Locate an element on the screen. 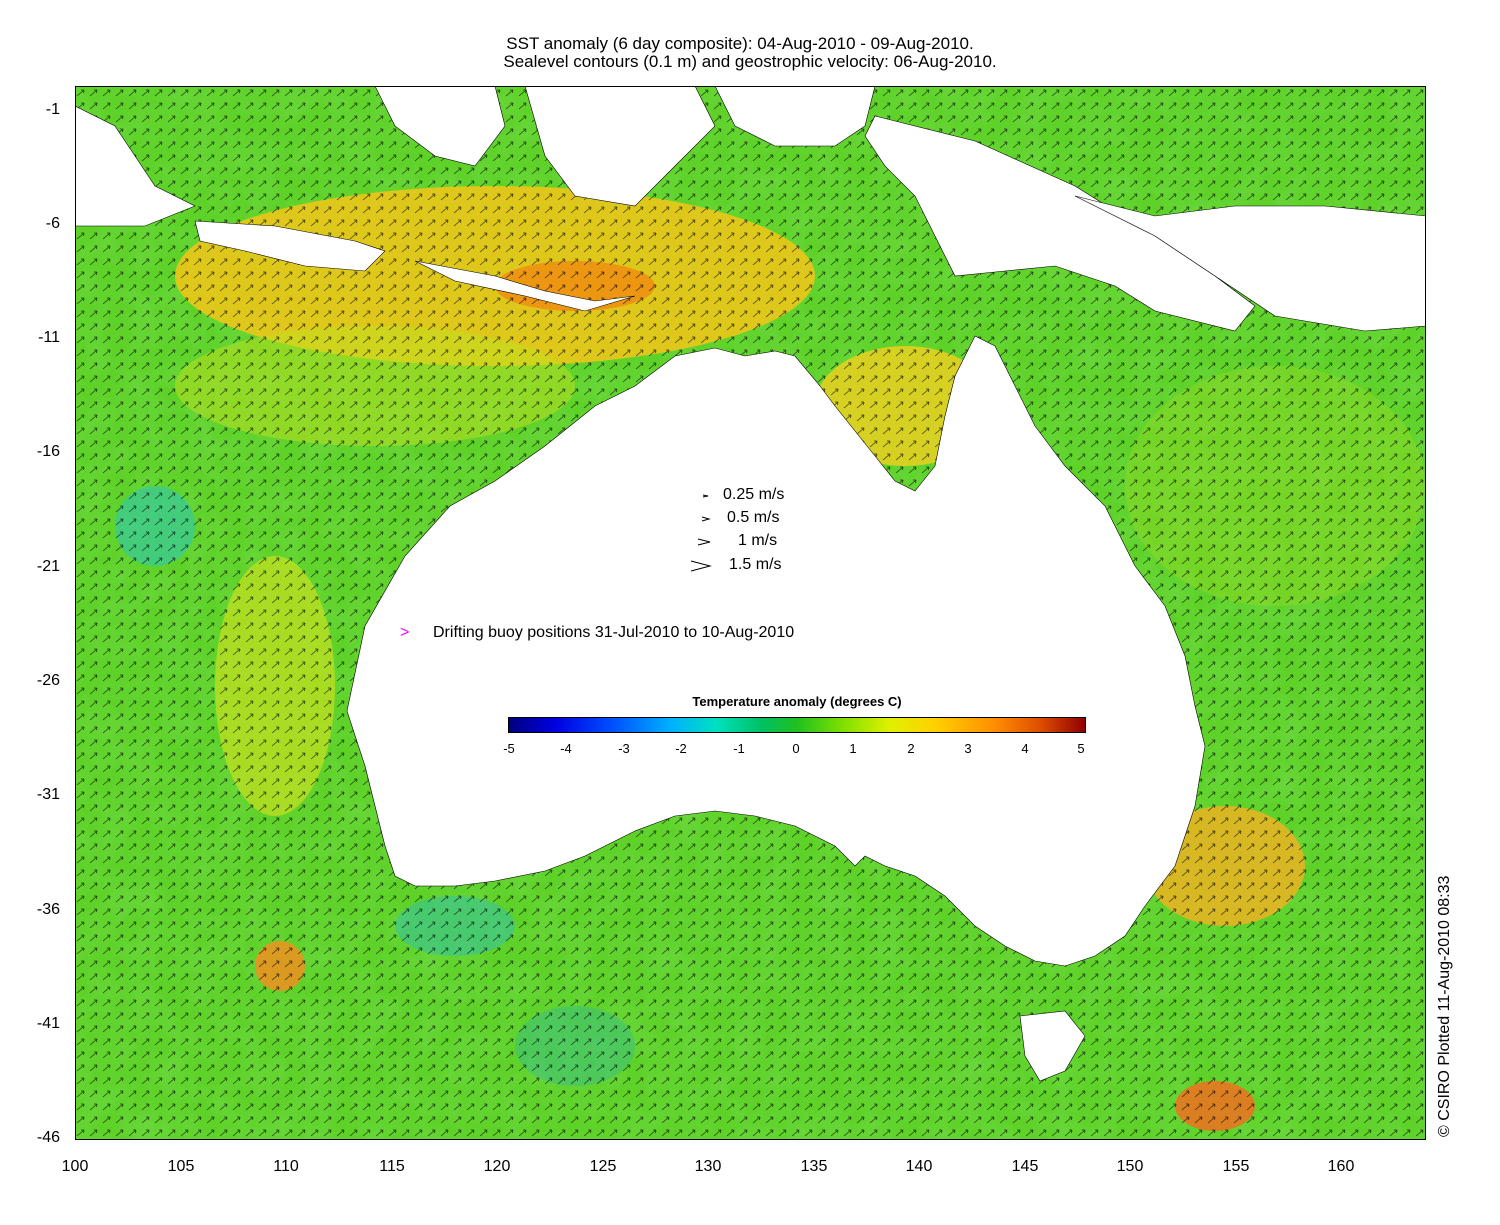 The width and height of the screenshot is (1500, 1225). colorbar-title: Temperature anomaly (degrees C) is located at coordinates (797, 701).